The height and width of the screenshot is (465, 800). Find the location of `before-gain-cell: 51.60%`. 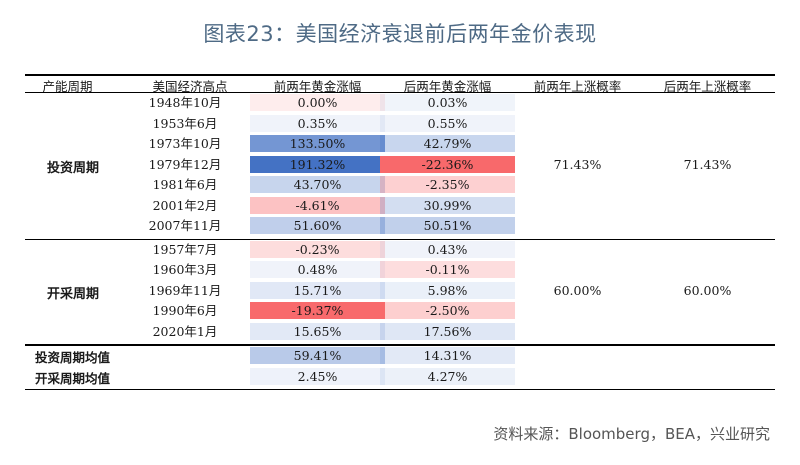

before-gain-cell: 51.60% is located at coordinates (317, 225).